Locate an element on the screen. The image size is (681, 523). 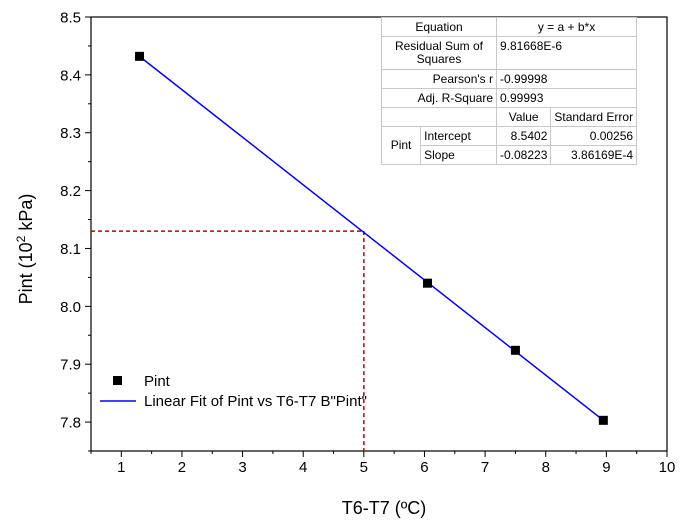
x-tick-label: 10 is located at coordinates (667, 467).